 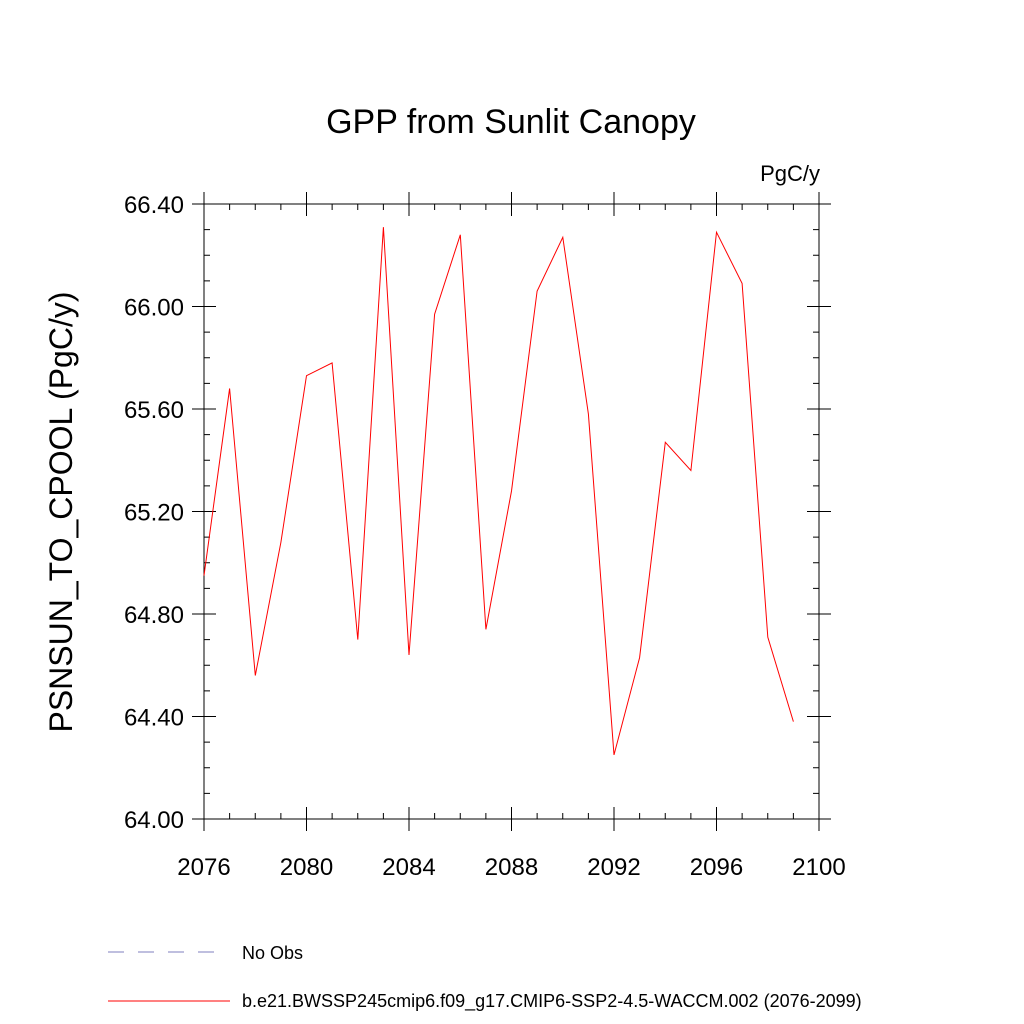 What do you see at coordinates (154, 410) in the screenshot?
I see `y-tick-label: 65.60` at bounding box center [154, 410].